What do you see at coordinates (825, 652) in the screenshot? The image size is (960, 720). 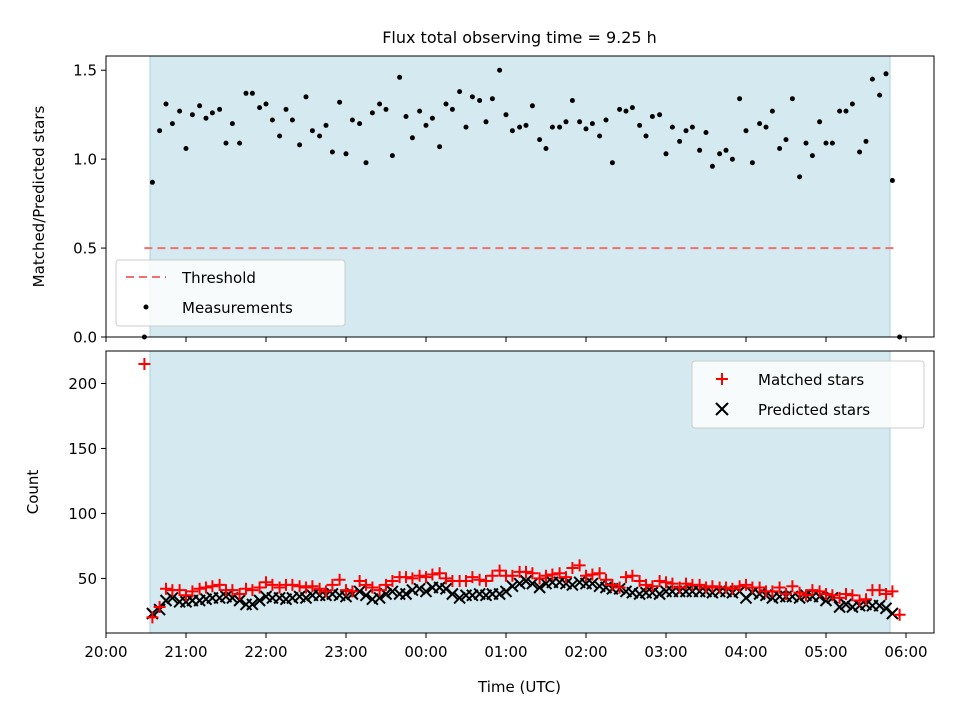 I see `x-tick-label: 05:00` at bounding box center [825, 652].